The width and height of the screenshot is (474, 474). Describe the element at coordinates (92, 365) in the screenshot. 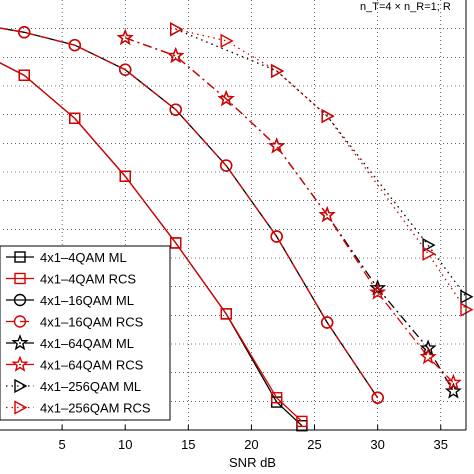

I see `legend-label: 4x1–64QAM RCS` at that location.